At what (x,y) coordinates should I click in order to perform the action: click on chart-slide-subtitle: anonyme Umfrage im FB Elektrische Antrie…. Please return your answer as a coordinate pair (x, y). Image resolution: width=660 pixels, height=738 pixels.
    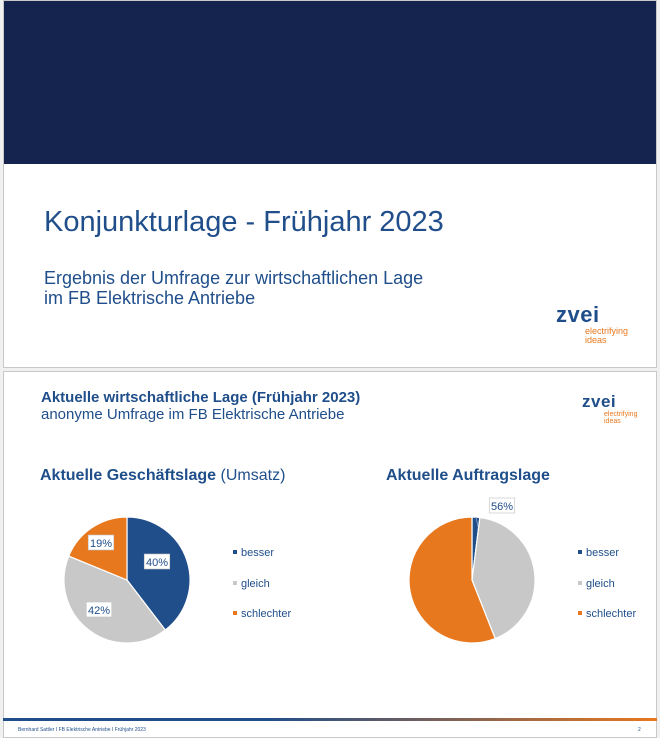
    Looking at the image, I should click on (193, 414).